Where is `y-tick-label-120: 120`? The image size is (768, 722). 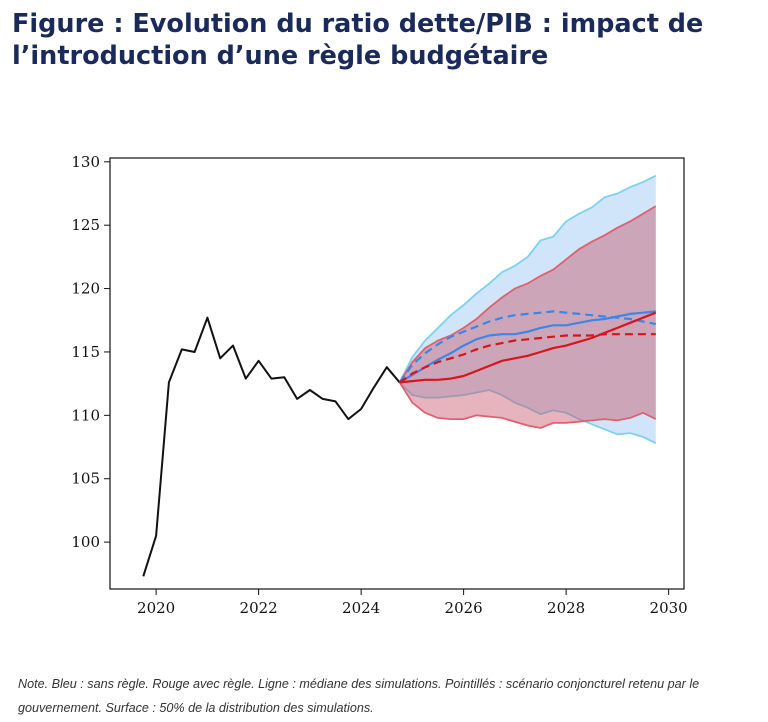
y-tick-label-120: 120 is located at coordinates (85, 289).